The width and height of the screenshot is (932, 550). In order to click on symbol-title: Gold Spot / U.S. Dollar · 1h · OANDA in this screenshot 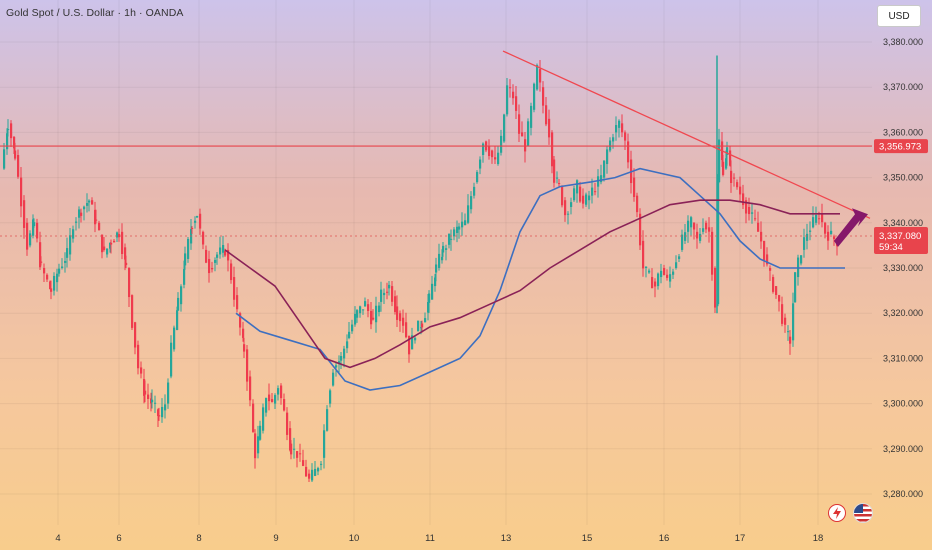, I will do `click(95, 13)`.